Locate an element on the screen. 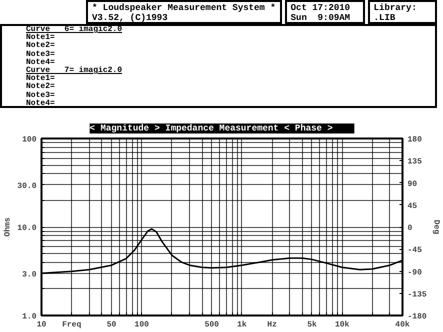 The width and height of the screenshot is (443, 332). text: V3.52, (C)1993 is located at coordinates (130, 18).